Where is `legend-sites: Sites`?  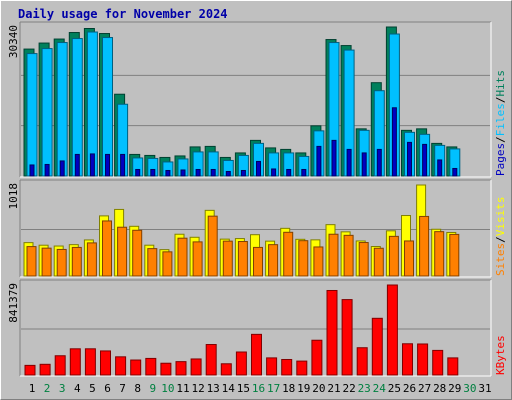 legend-sites: Sites is located at coordinates (500, 259).